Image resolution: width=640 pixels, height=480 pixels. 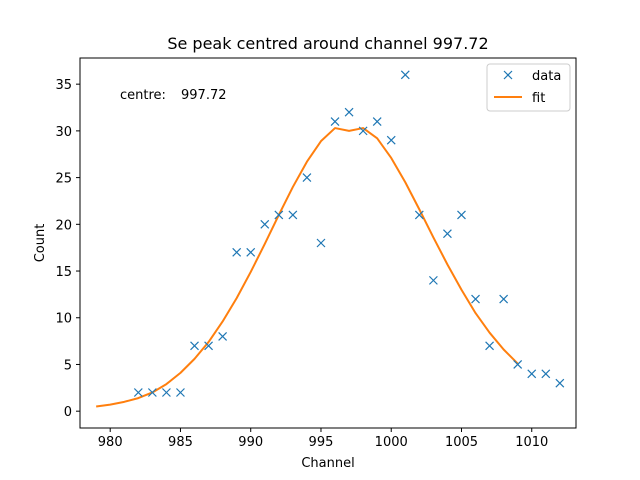 What do you see at coordinates (63, 225) in the screenshot?
I see `y-tick-label: 20` at bounding box center [63, 225].